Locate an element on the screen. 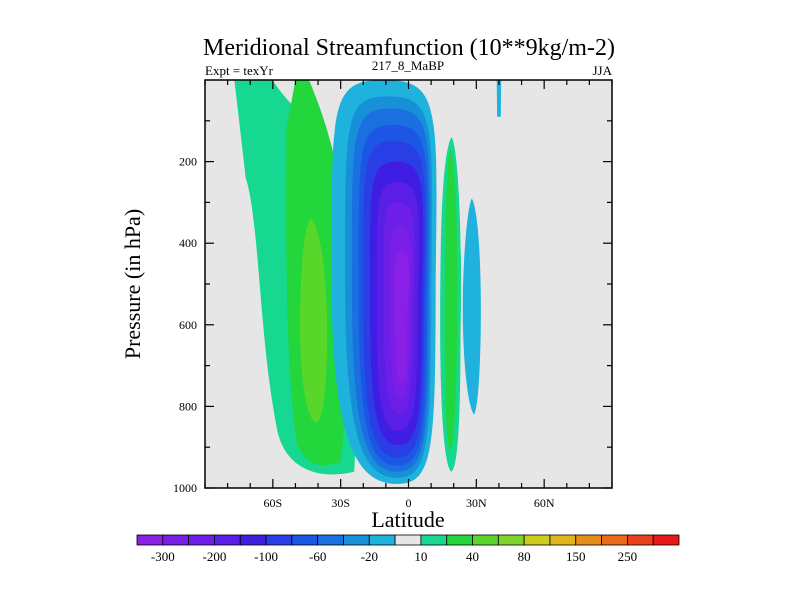 The height and width of the screenshot is (600, 800). y-tick-label: 600 is located at coordinates (188, 325).